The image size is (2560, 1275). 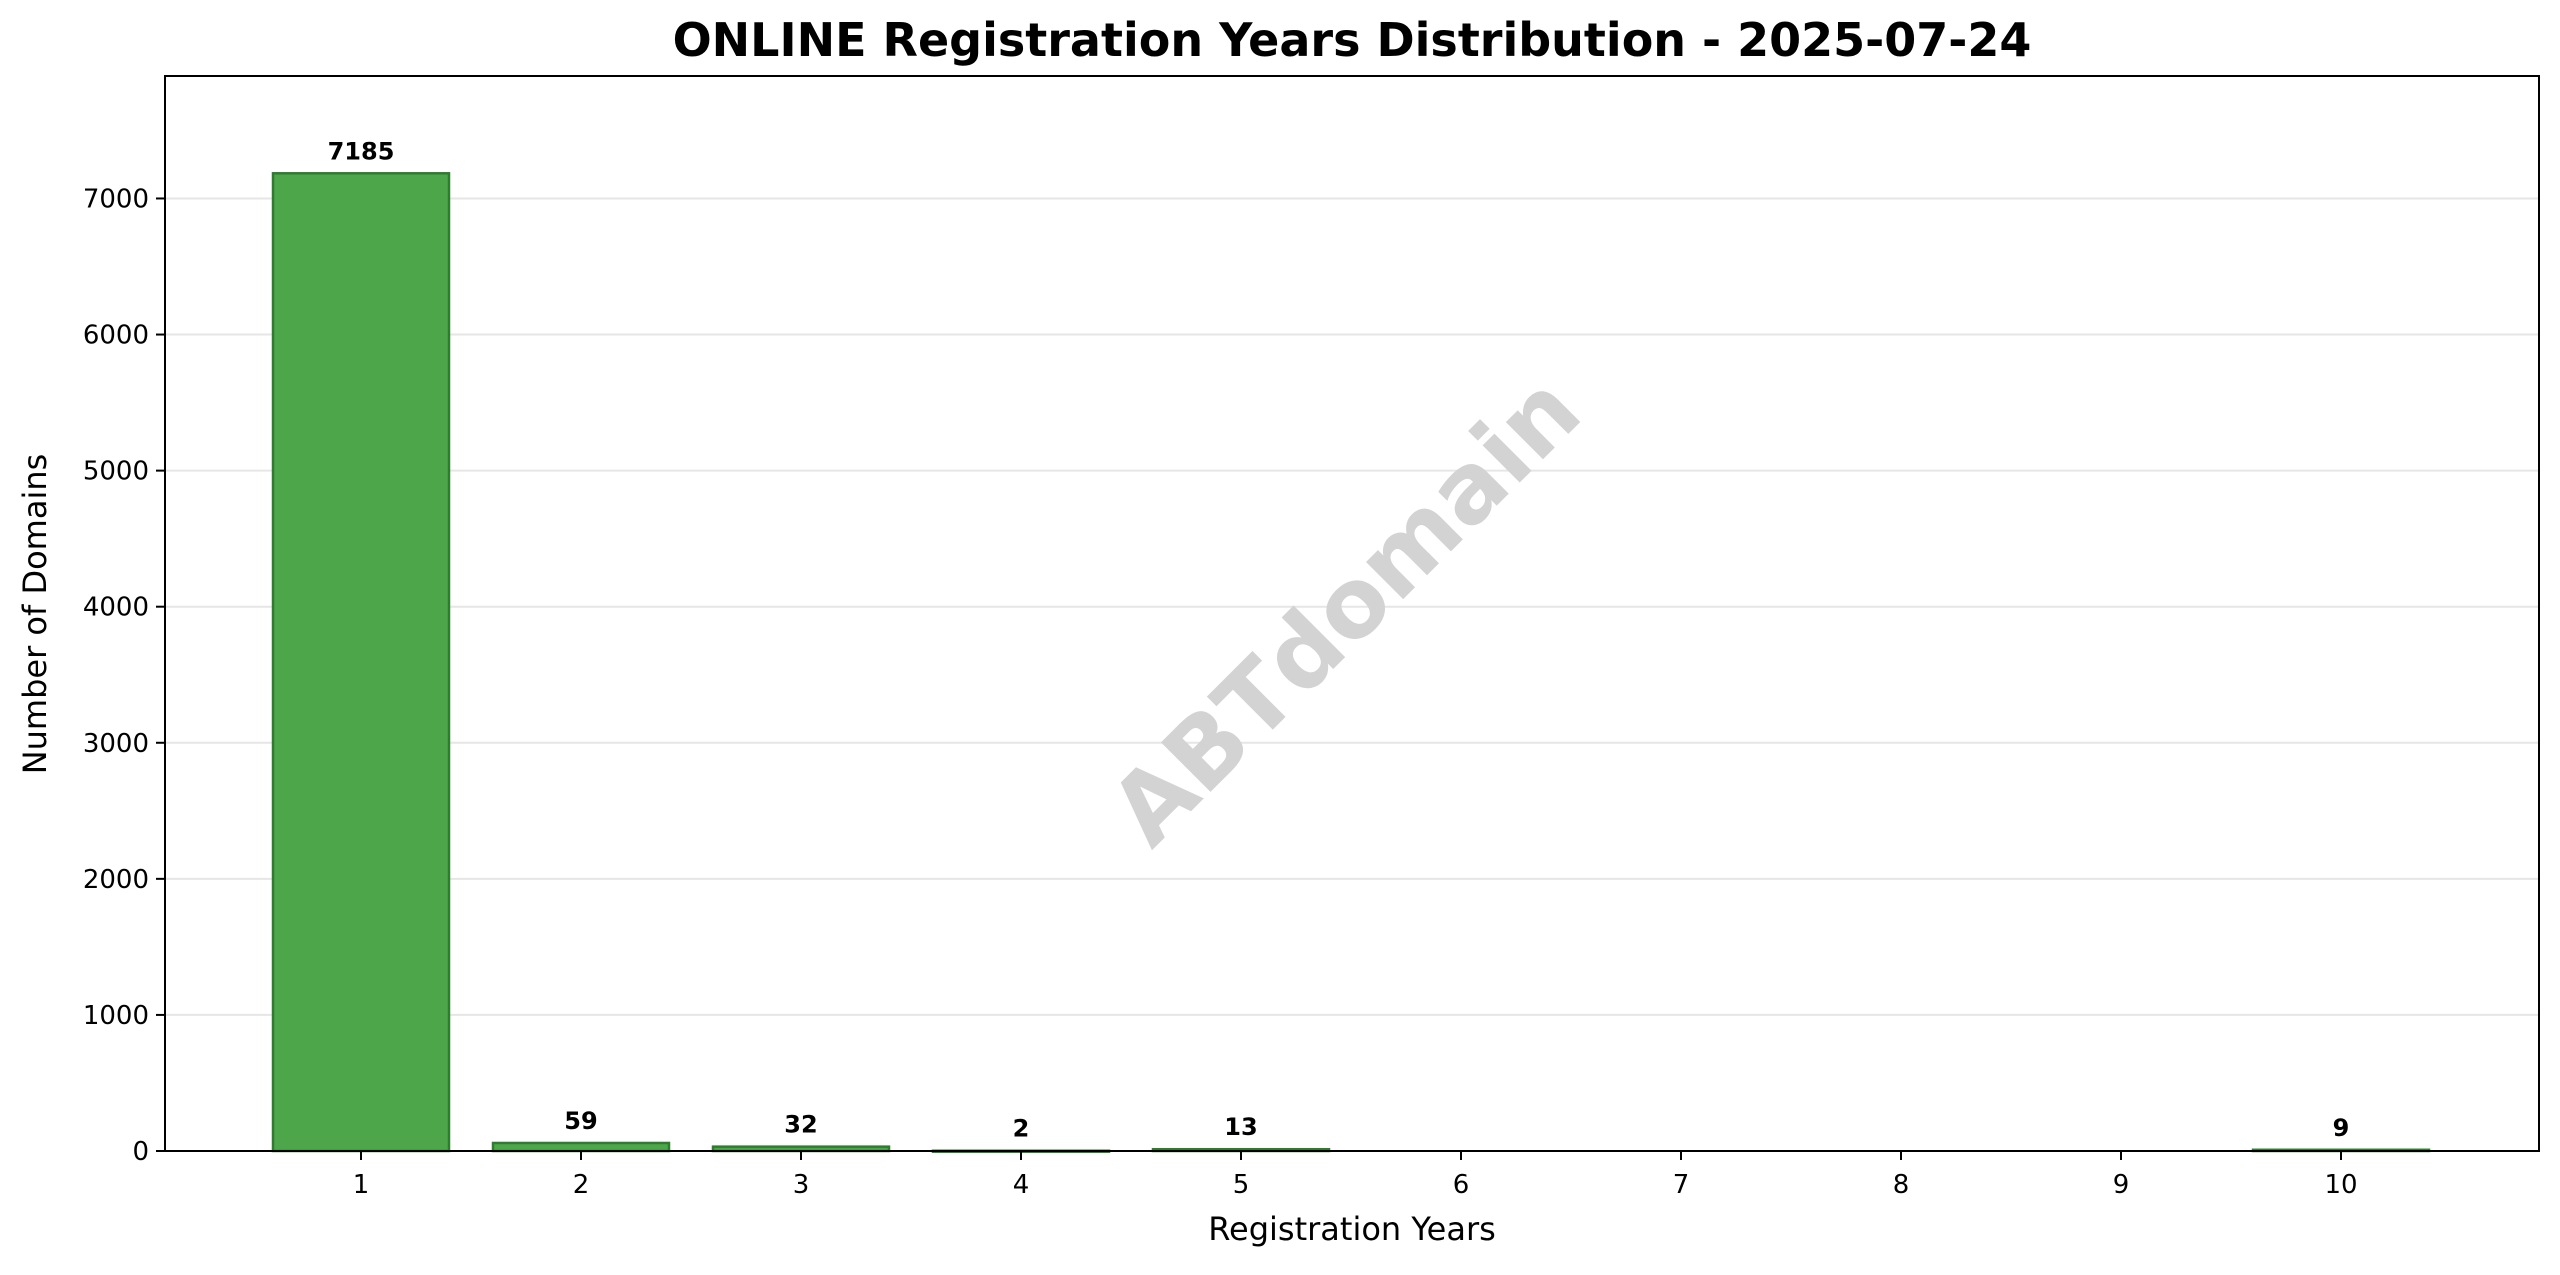 I want to click on bar-value-label: 13, so click(x=1240, y=1127).